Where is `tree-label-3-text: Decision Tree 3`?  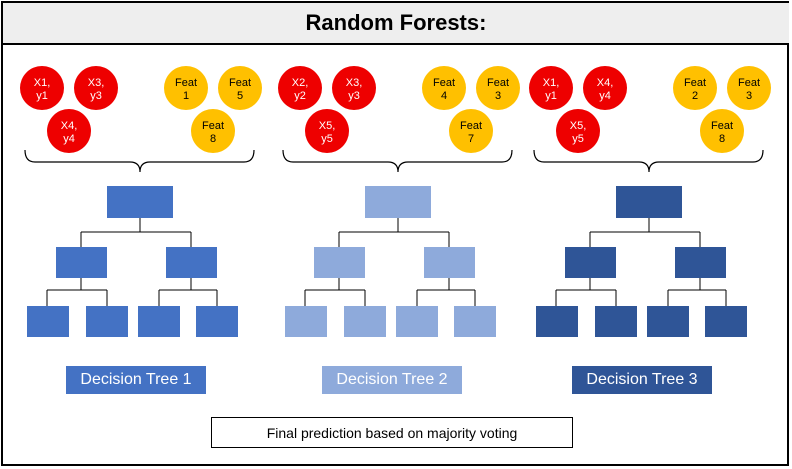 tree-label-3-text: Decision Tree 3 is located at coordinates (642, 379).